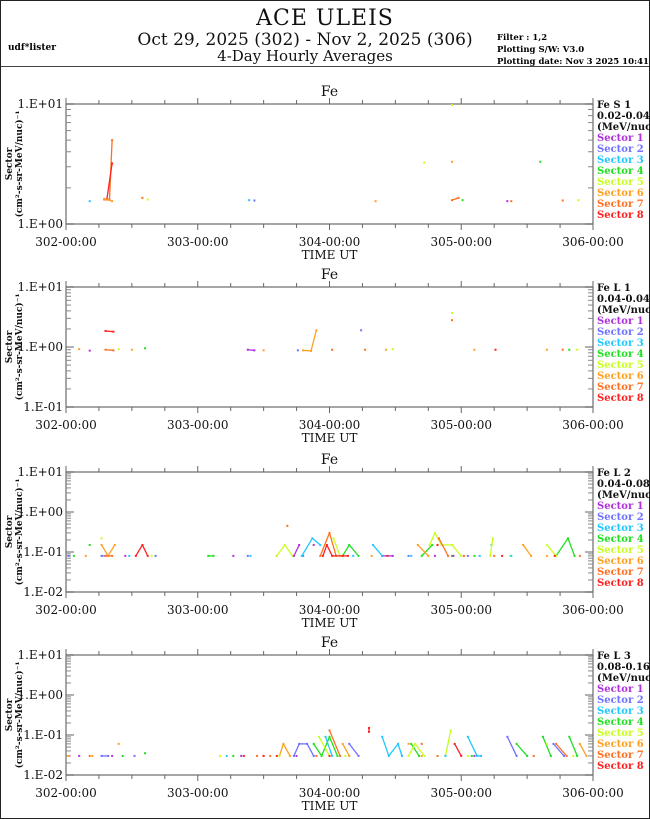  Describe the element at coordinates (461, 242) in the screenshot. I see `x-tick-label: 305-00:00` at that location.